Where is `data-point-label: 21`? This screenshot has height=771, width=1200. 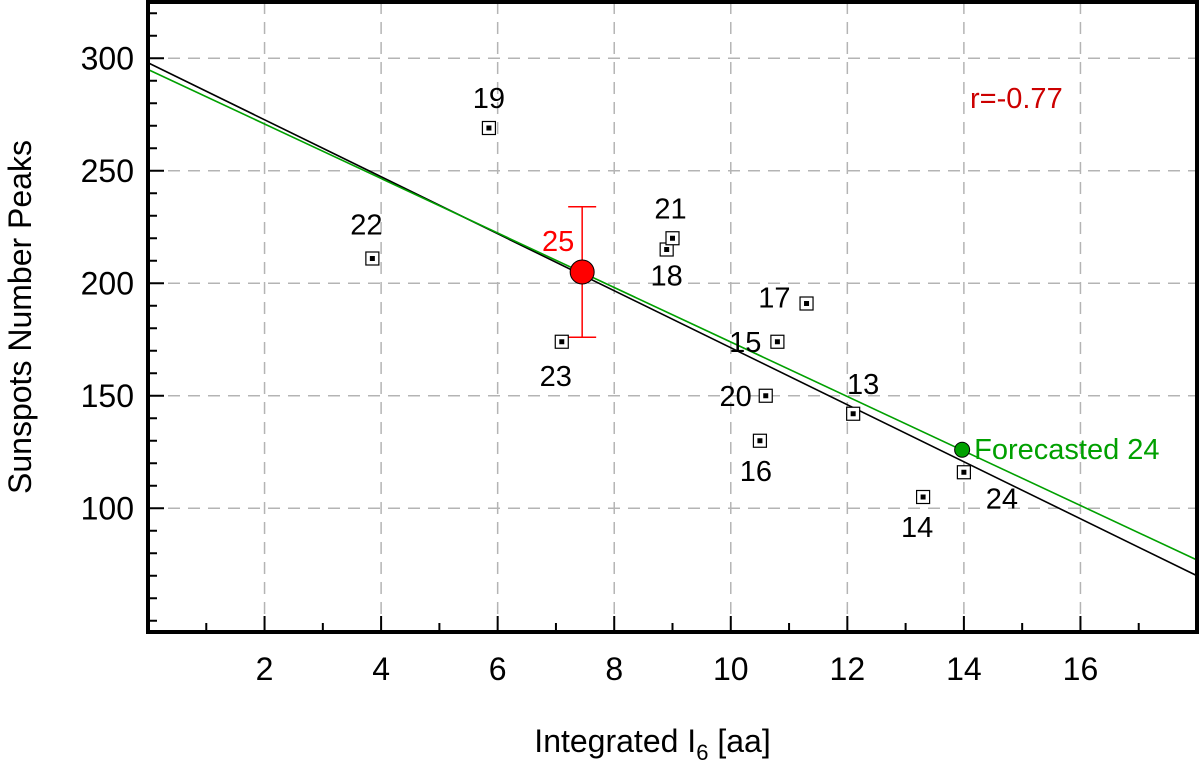 data-point-label: 21 is located at coordinates (670, 209).